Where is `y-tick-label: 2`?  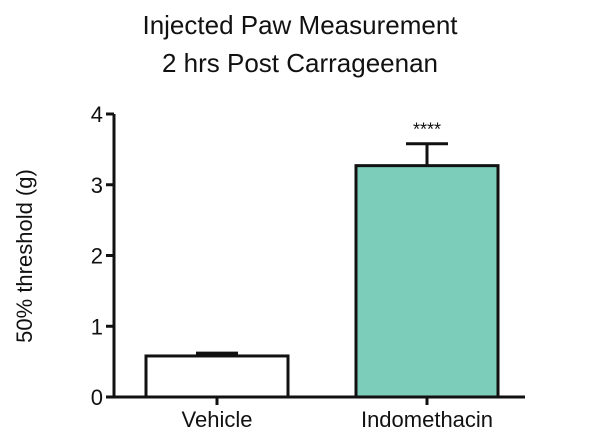
y-tick-label: 2 is located at coordinates (97, 256).